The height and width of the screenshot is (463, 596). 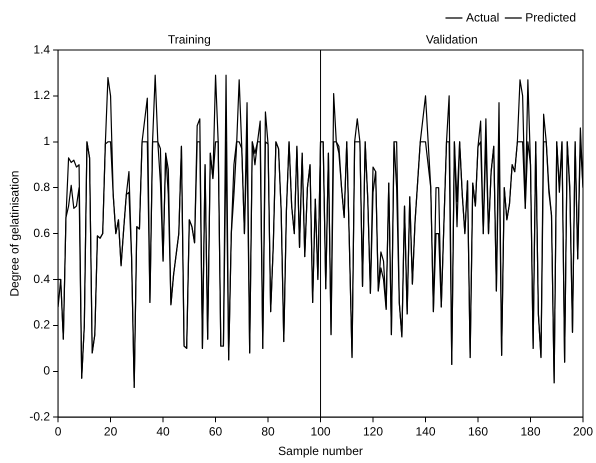 What do you see at coordinates (268, 431) in the screenshot?
I see `x-tick-label: 80` at bounding box center [268, 431].